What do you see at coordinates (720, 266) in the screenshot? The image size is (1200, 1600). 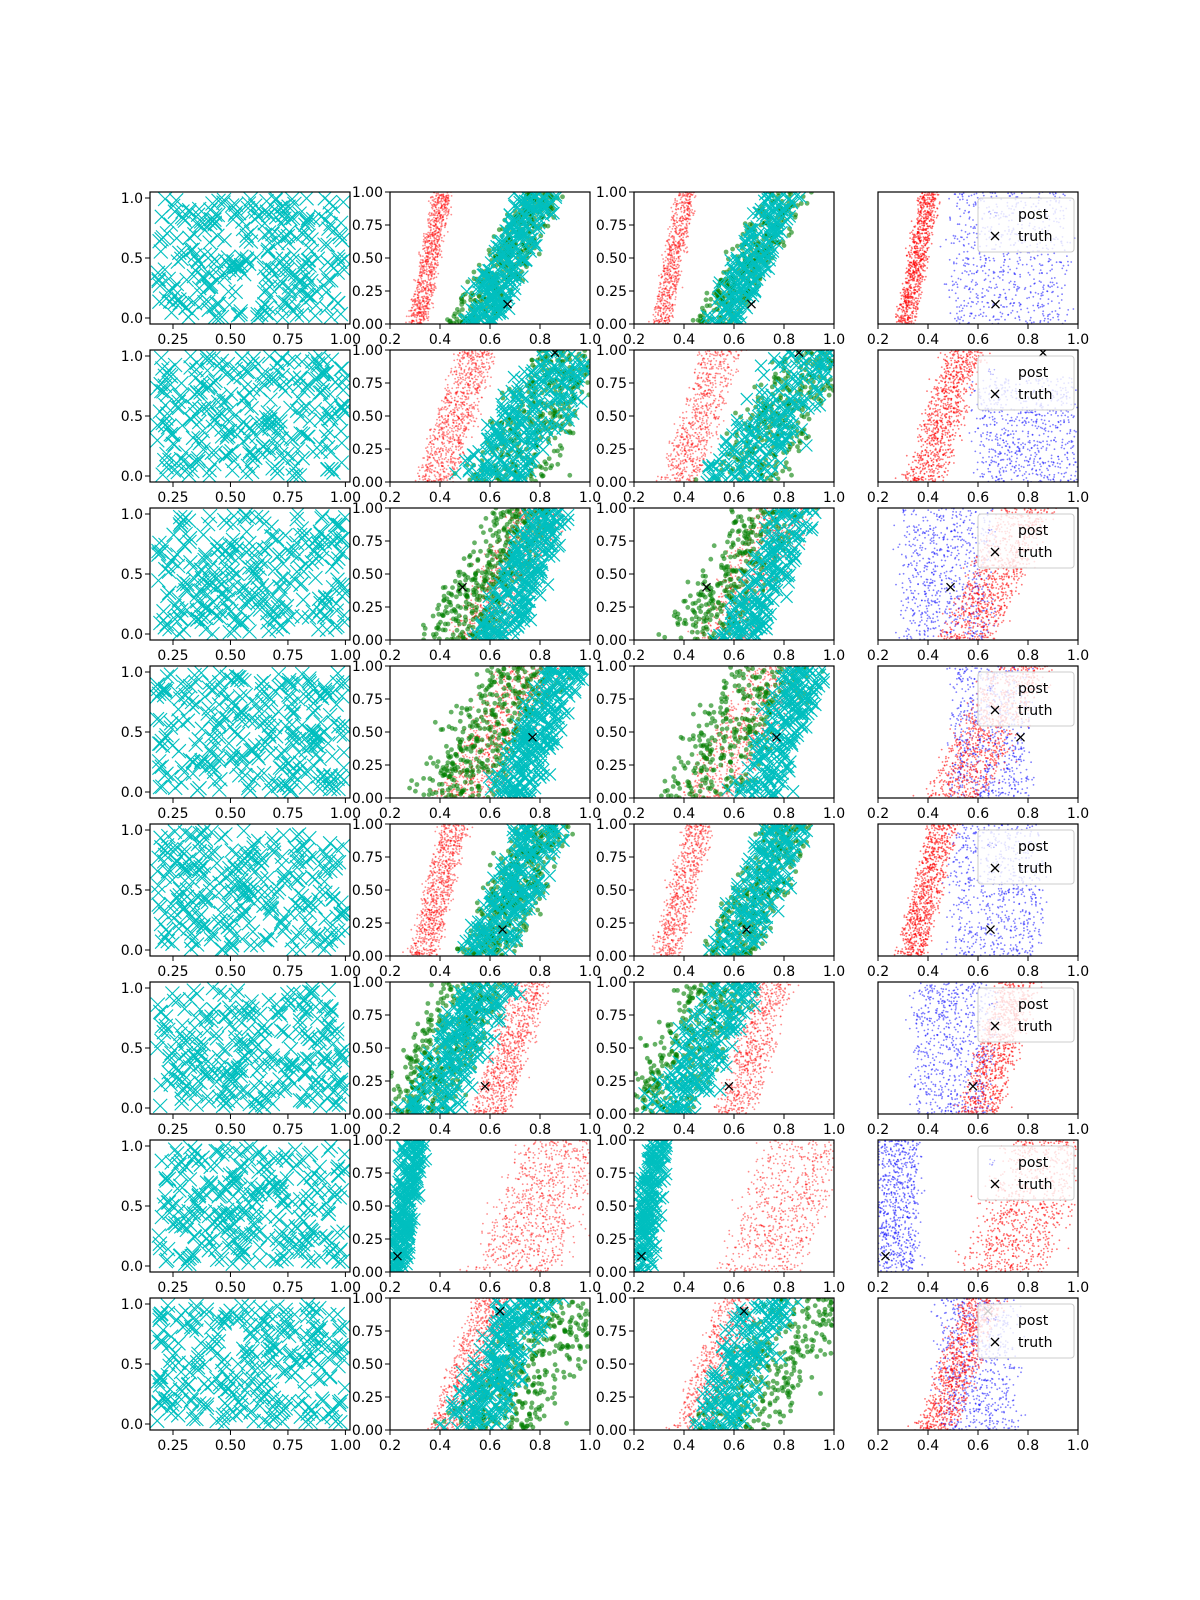 I see `panel-r1-c3: 0.2 0.4 0.6 0.8 1.00.000.250.500.751.00` at bounding box center [720, 266].